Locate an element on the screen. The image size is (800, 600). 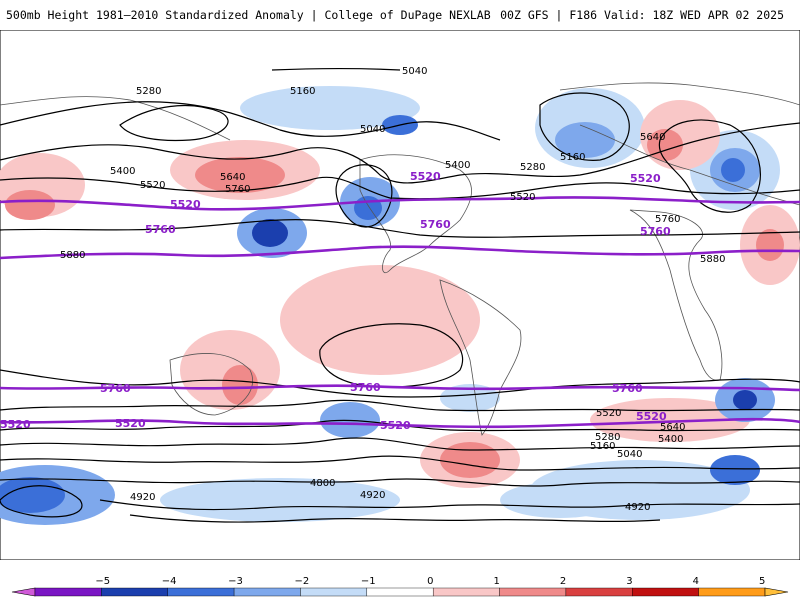
colorbar-tick-label: −1 is located at coordinates (368, 581).